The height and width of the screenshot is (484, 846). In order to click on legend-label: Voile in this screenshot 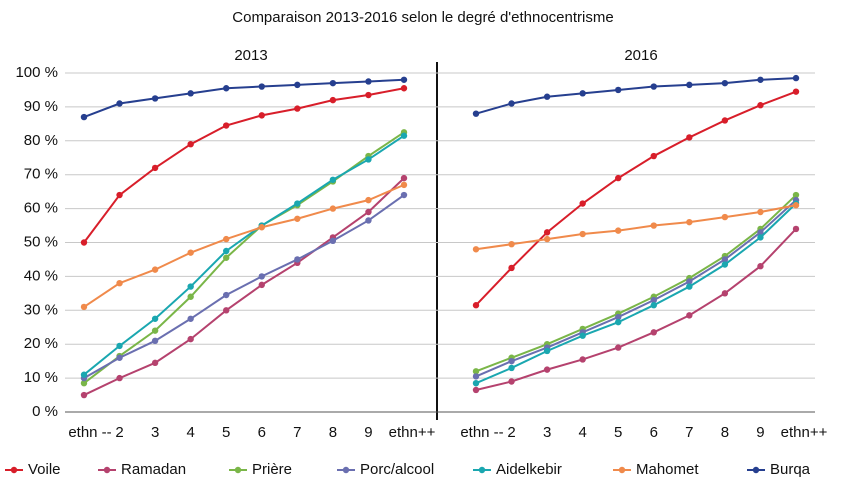, I will do `click(44, 469)`.